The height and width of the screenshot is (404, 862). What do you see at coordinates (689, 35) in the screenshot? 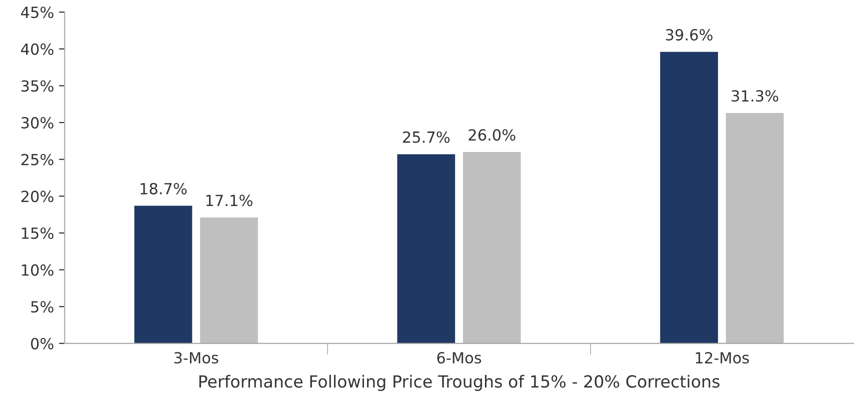
I see `data-label: 39.6%` at bounding box center [689, 35].